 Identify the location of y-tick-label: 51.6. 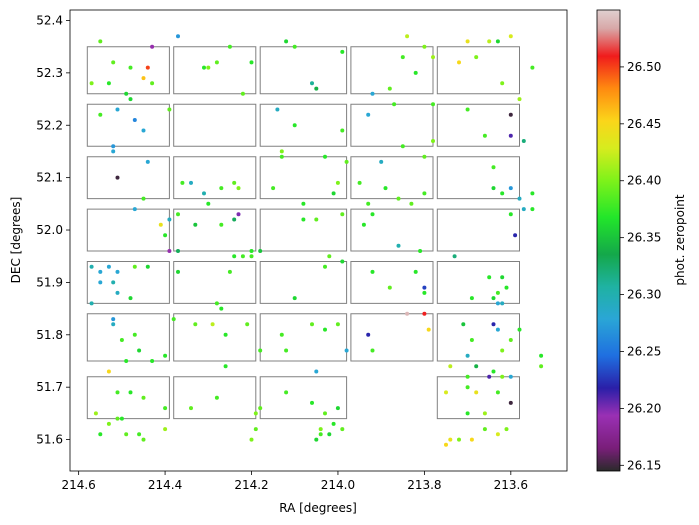
(49, 440).